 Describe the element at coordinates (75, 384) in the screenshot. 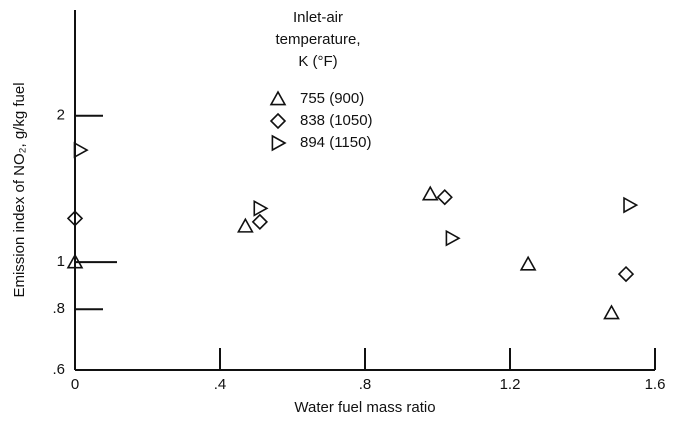

I see `x-tick-label: 0` at that location.